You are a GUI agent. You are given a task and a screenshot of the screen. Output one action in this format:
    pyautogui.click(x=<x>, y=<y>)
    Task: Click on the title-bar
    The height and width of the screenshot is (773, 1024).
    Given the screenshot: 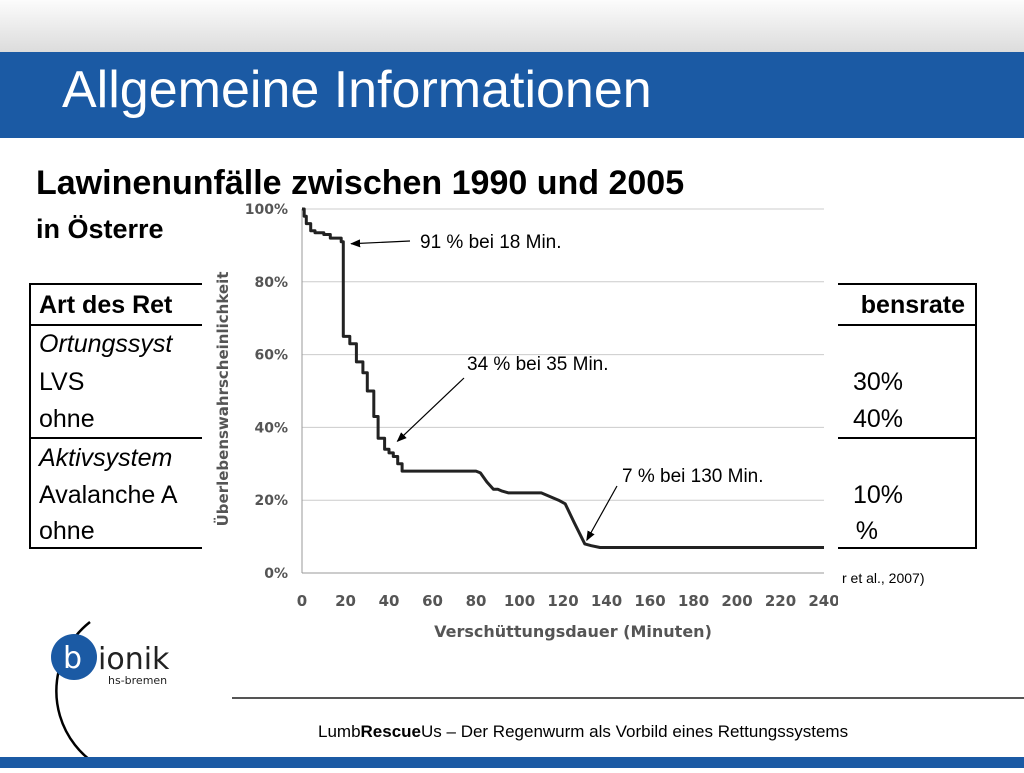 What is the action you would take?
    pyautogui.click(x=512, y=95)
    